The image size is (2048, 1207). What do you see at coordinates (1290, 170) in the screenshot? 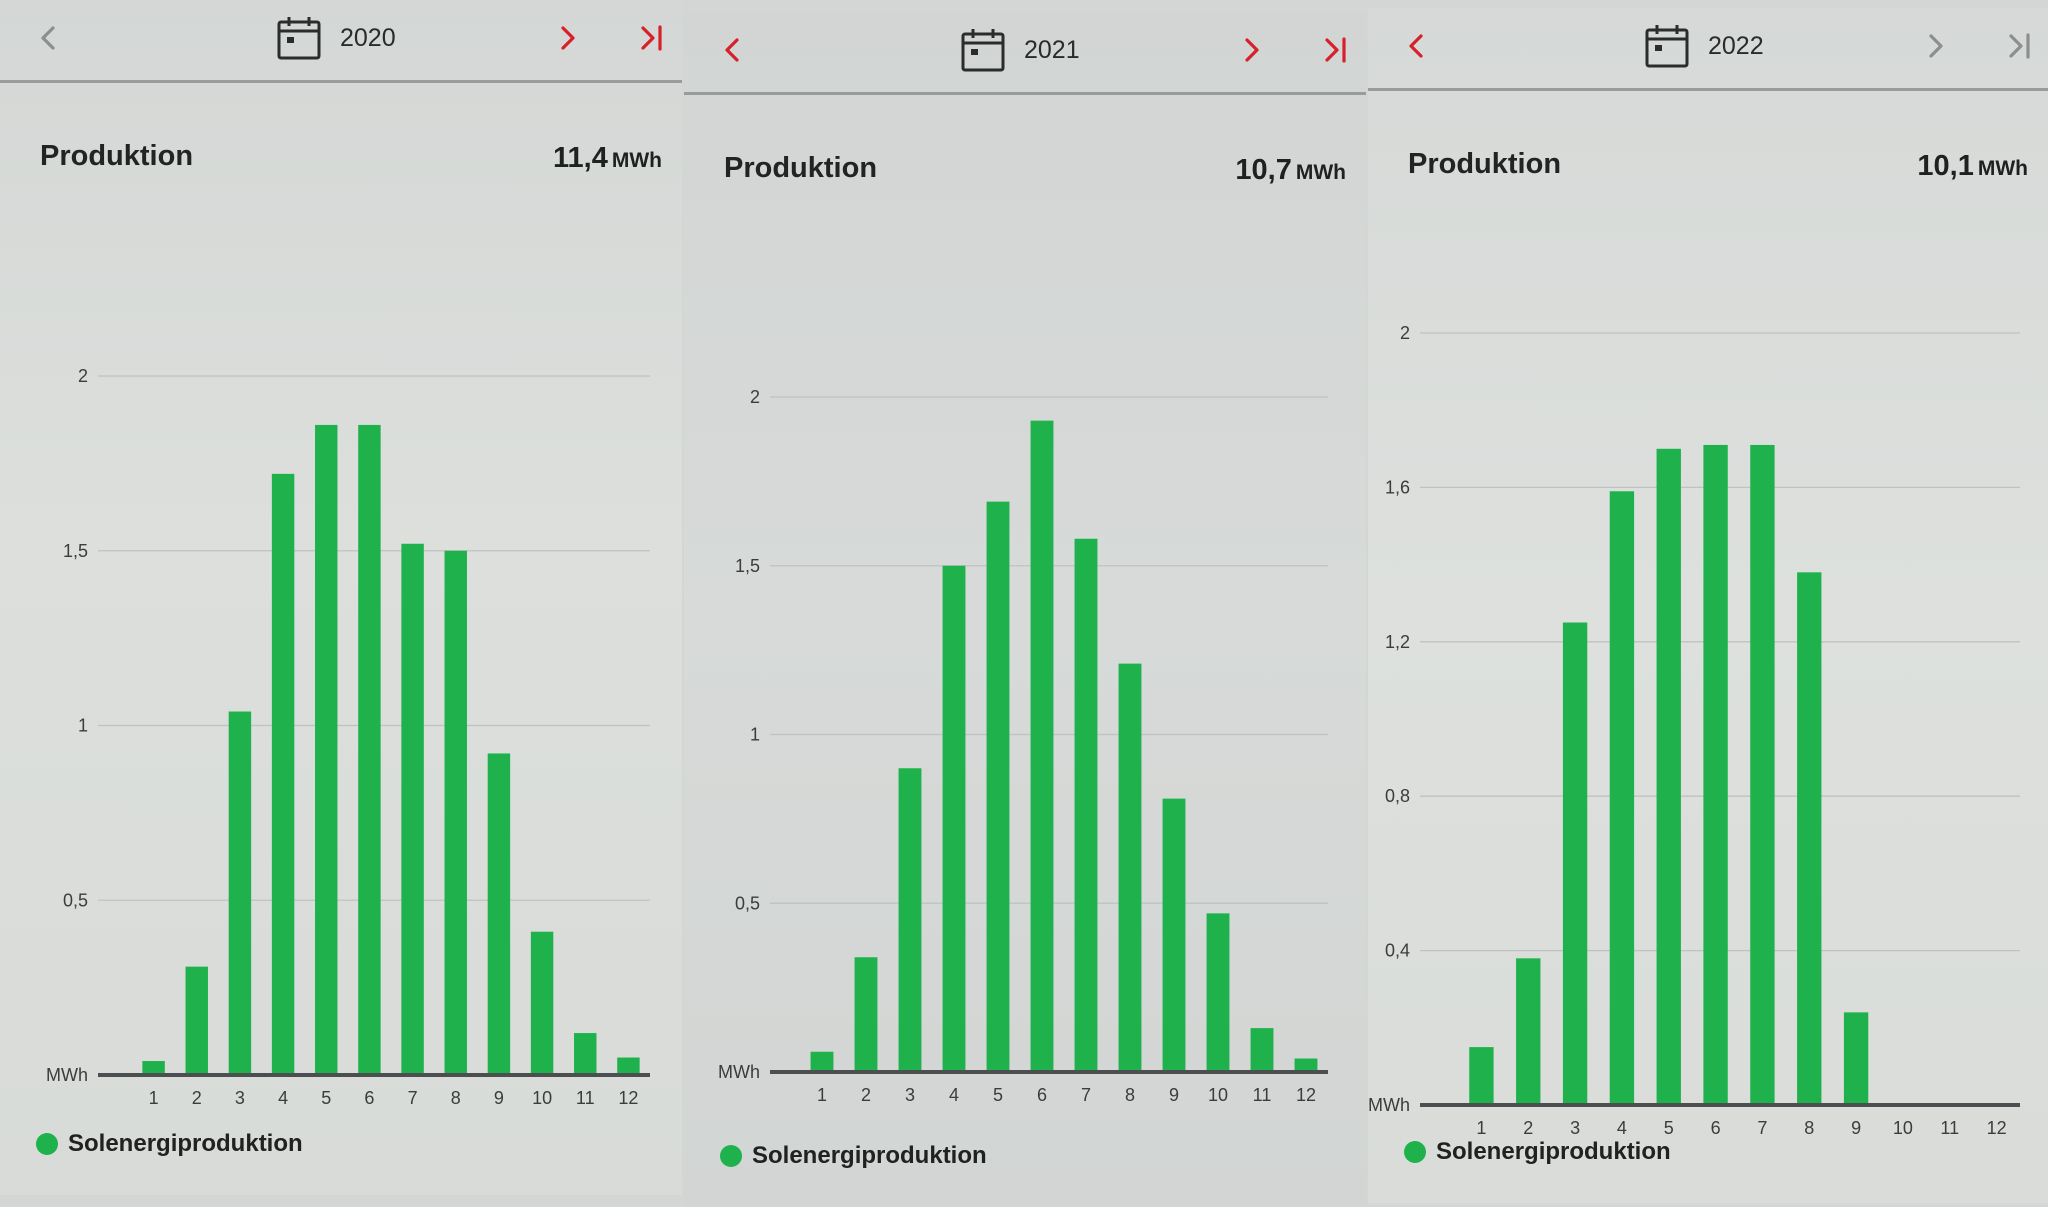
I see `total-production: 10,7 MWh` at bounding box center [1290, 170].